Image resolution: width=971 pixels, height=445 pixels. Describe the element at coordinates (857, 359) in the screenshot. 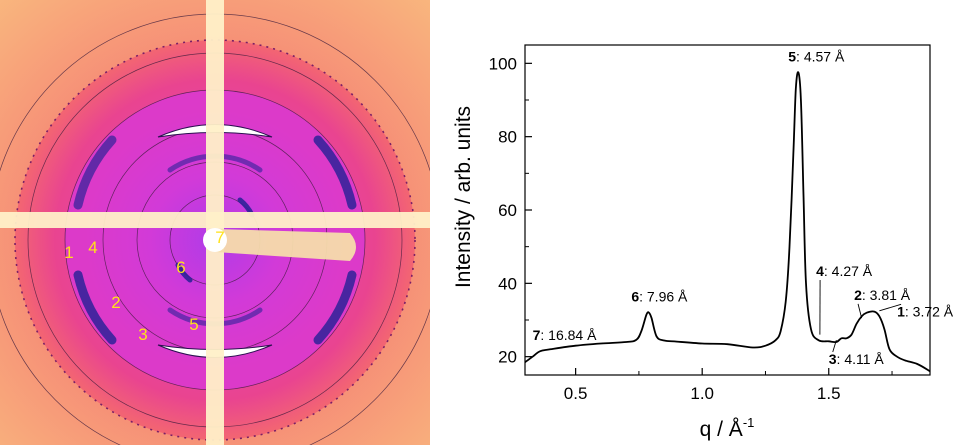

I see `peak-label-3: 3: 4.11 Å` at that location.